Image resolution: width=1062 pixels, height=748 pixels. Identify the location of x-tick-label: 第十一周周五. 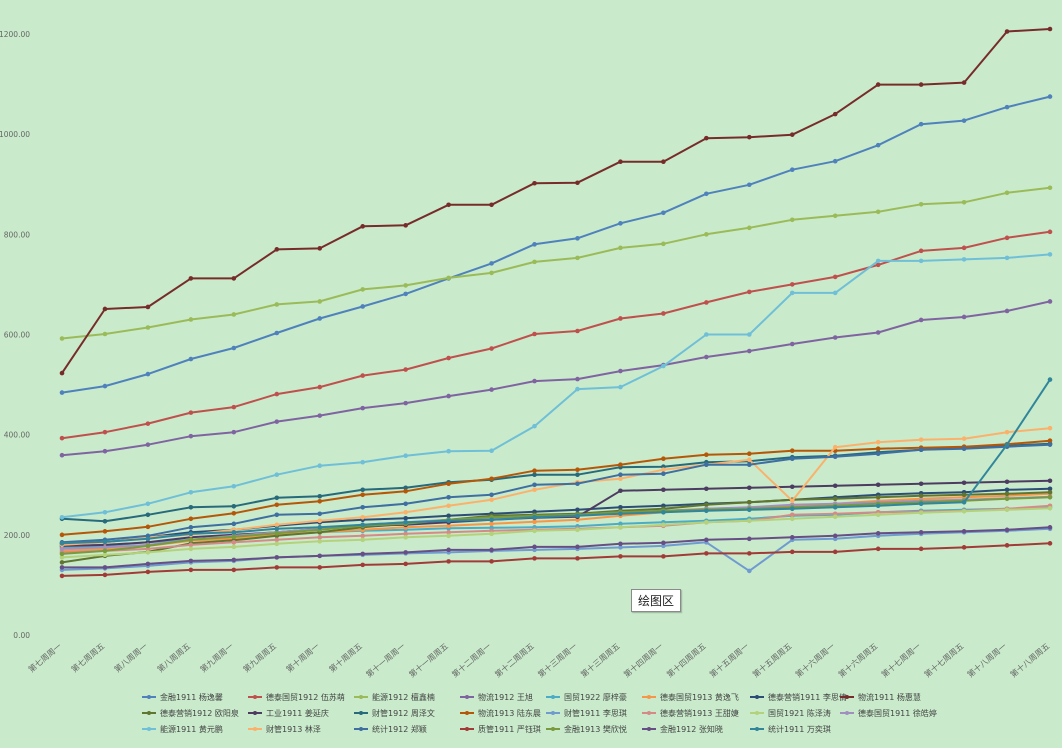
(428, 660).